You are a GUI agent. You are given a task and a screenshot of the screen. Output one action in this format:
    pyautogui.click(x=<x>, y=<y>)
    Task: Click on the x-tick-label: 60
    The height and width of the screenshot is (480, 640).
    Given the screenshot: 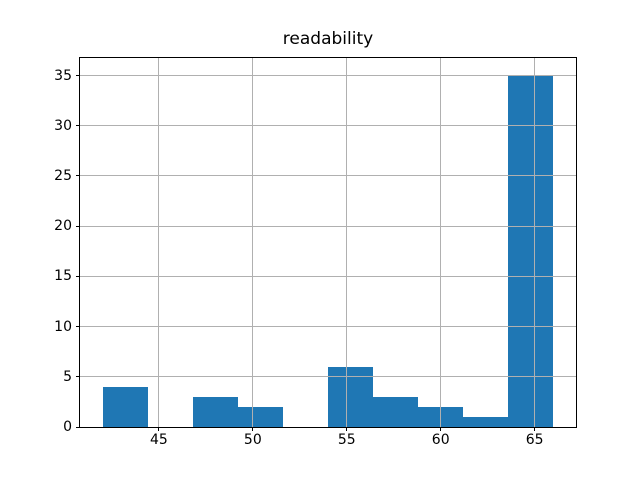 What is the action you would take?
    pyautogui.click(x=440, y=440)
    